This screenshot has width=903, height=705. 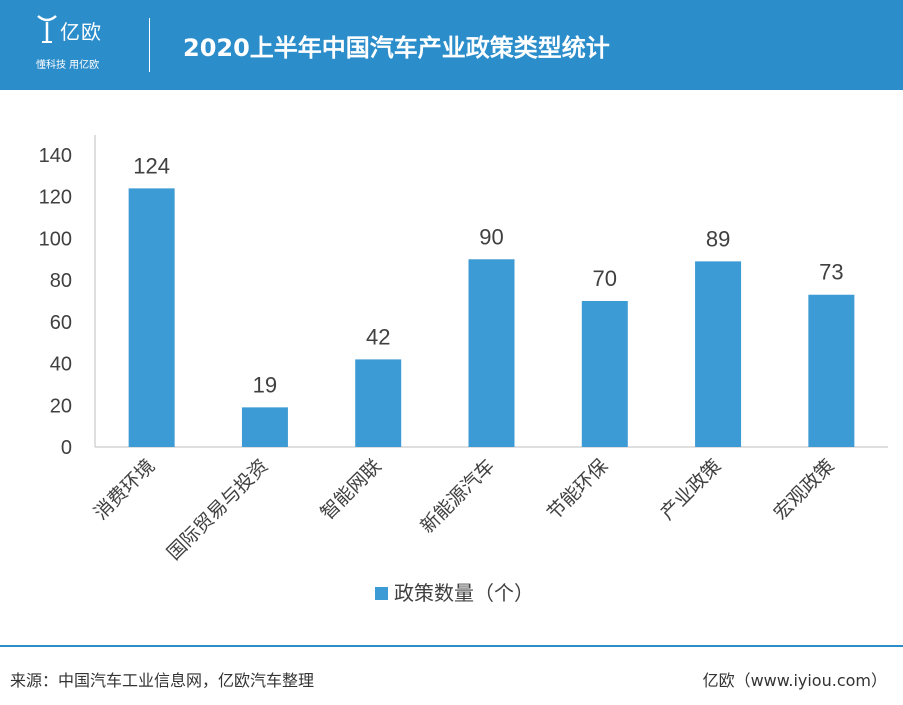 What do you see at coordinates (47, 29) in the screenshot?
I see `yiou-logo-icon` at bounding box center [47, 29].